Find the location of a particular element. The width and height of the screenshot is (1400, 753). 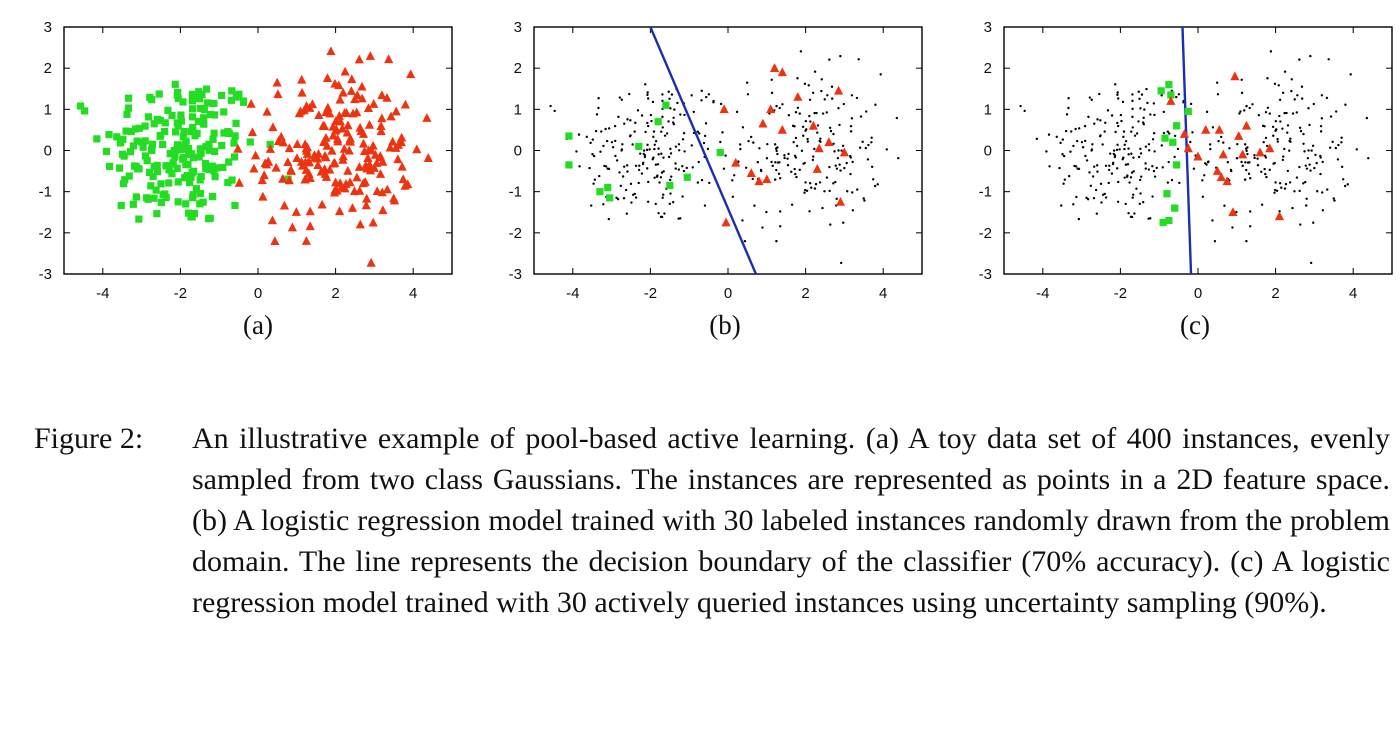

chart-c: -4 -2 0 2 4 -3 -2 -1 0 1 2 3 is located at coordinates (1186, 160).